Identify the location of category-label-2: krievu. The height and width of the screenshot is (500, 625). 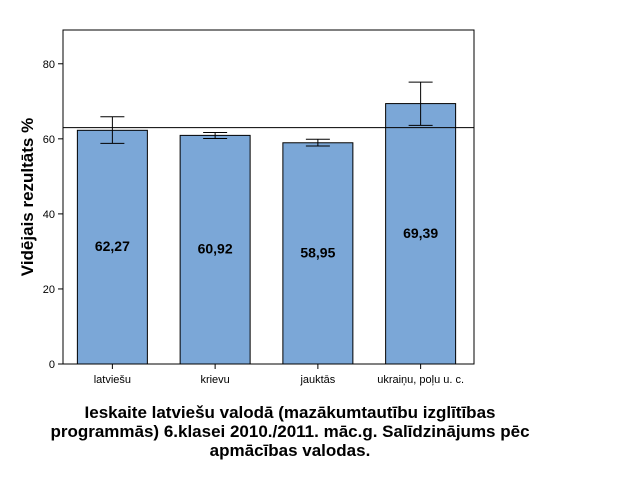
(214, 380).